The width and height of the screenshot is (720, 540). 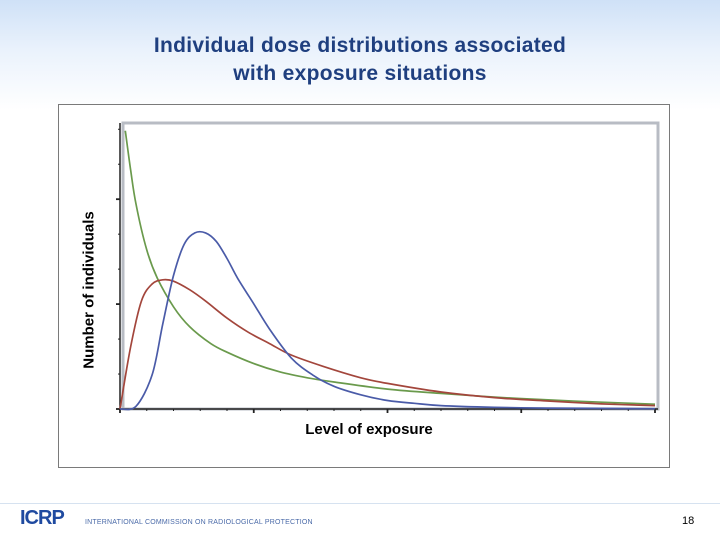 I want to click on x-axis-label: Level of exposure, so click(x=369, y=429).